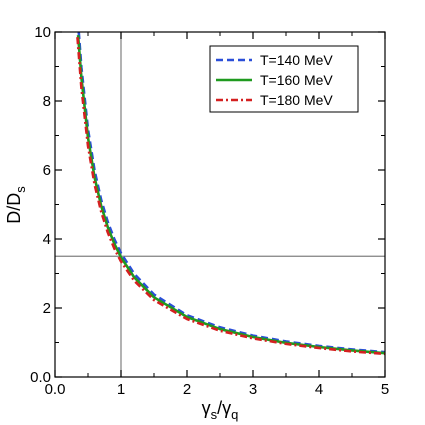 The image size is (425, 425). I want to click on x-tick-label: 4, so click(319, 389).